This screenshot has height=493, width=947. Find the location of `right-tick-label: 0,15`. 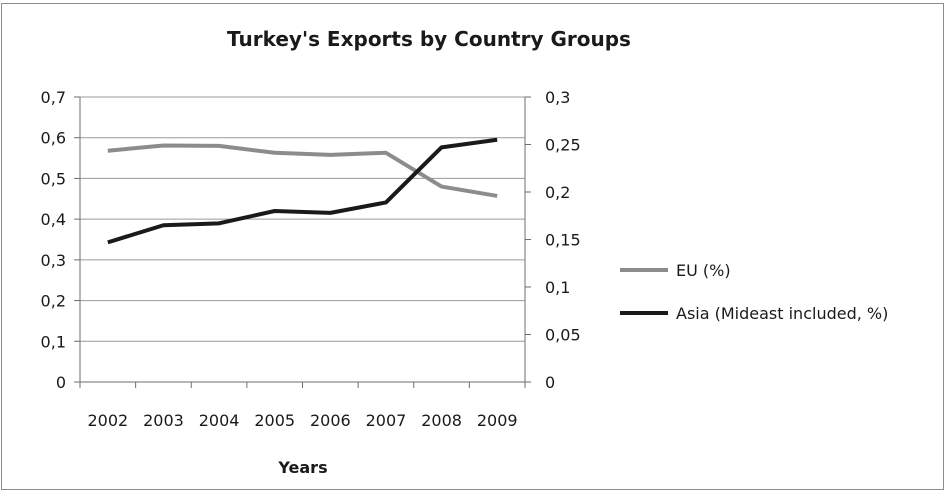

right-tick-label: 0,15 is located at coordinates (563, 240).